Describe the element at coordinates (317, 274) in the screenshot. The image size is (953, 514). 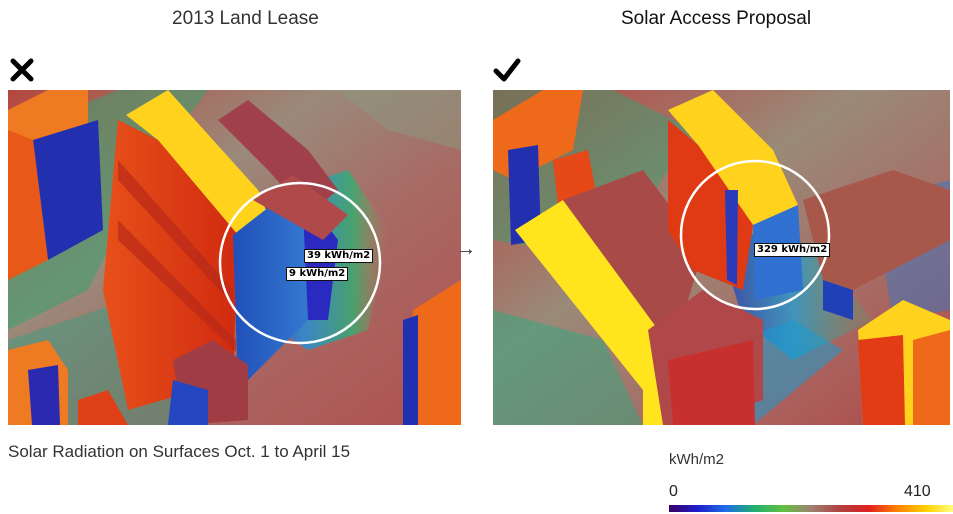
I see `radiation-label: 9 kWh/m2` at that location.